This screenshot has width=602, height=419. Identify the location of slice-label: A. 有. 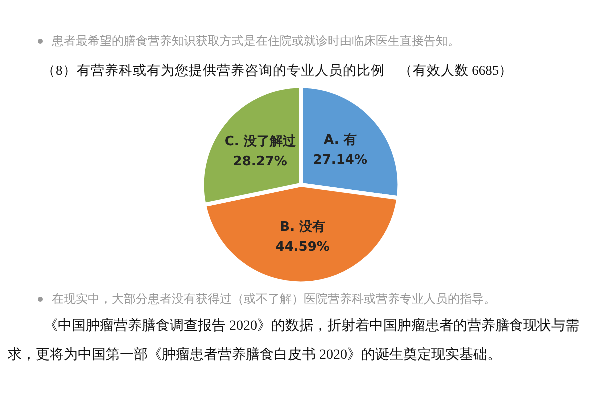
(340, 140).